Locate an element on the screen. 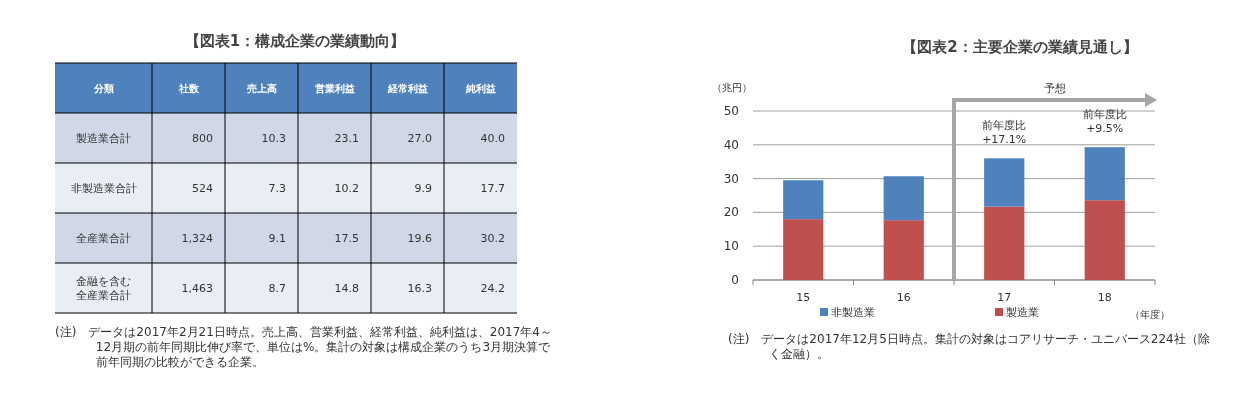 The image size is (1241, 395). y-tick-label: 20 is located at coordinates (731, 212).